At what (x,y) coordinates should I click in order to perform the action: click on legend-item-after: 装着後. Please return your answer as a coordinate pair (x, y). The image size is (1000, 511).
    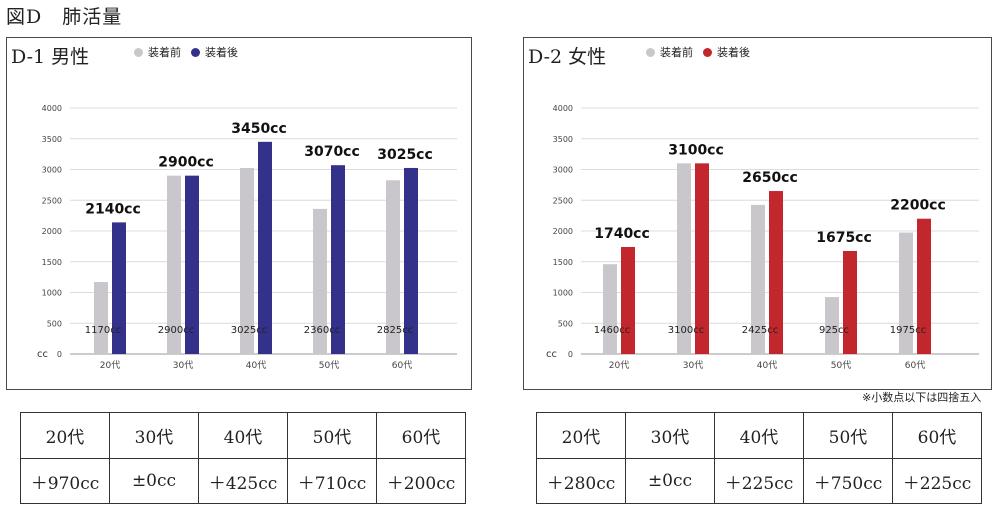
    Looking at the image, I should click on (214, 52).